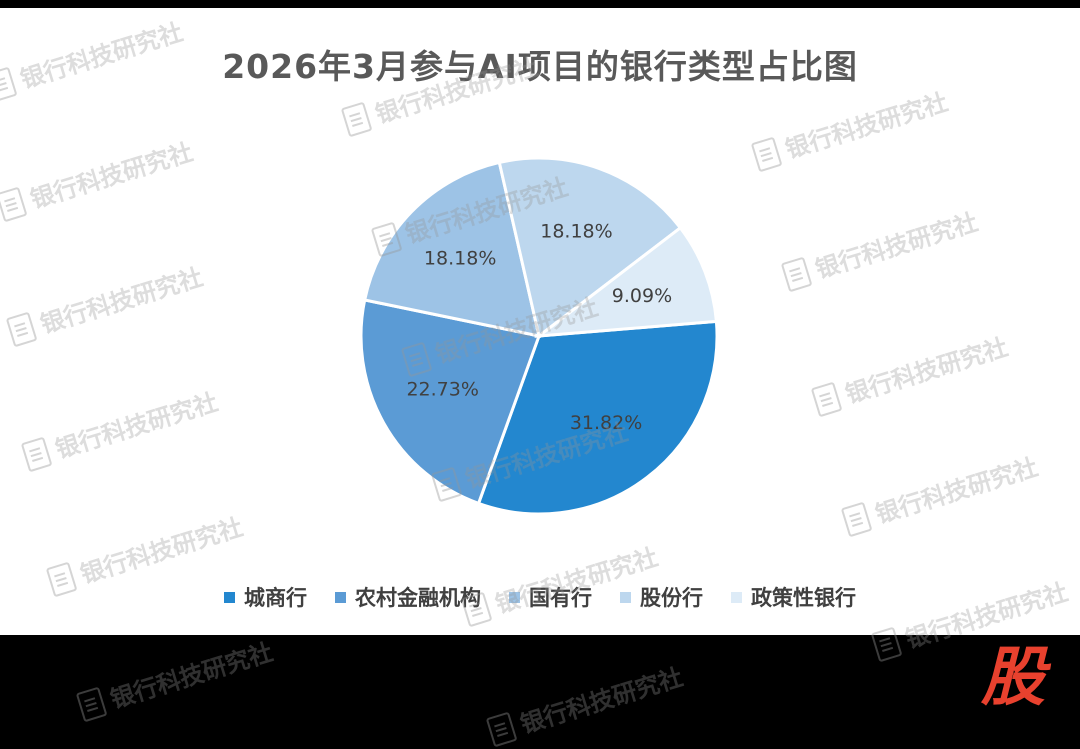 This screenshot has width=1080, height=749. I want to click on legend-label: 农村金融机构, so click(418, 598).